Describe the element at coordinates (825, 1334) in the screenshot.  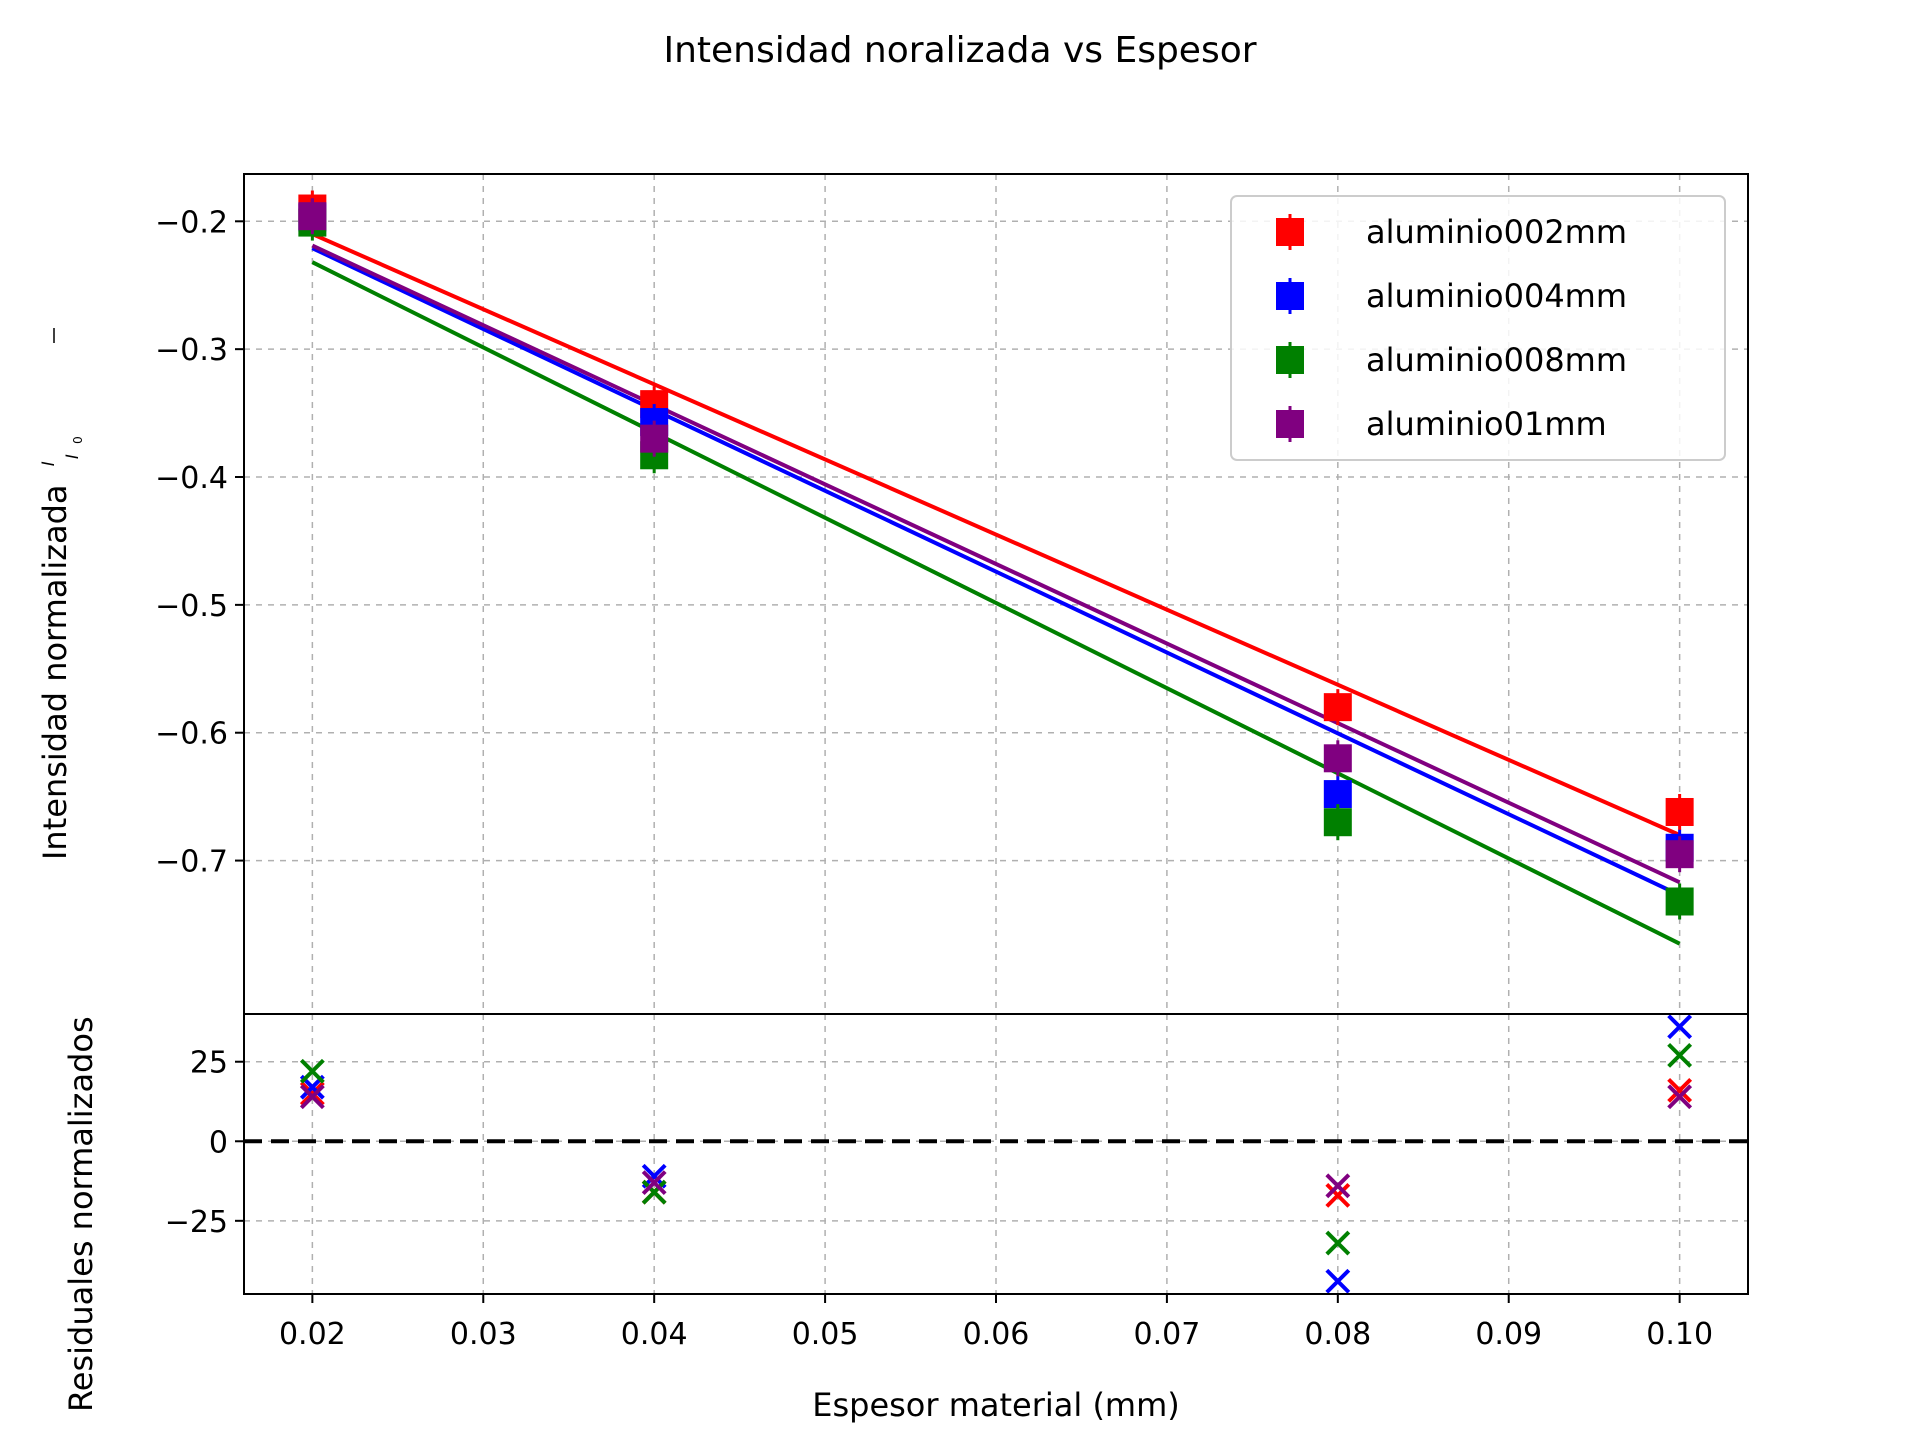
I see `x-tick-label: 0.05` at that location.